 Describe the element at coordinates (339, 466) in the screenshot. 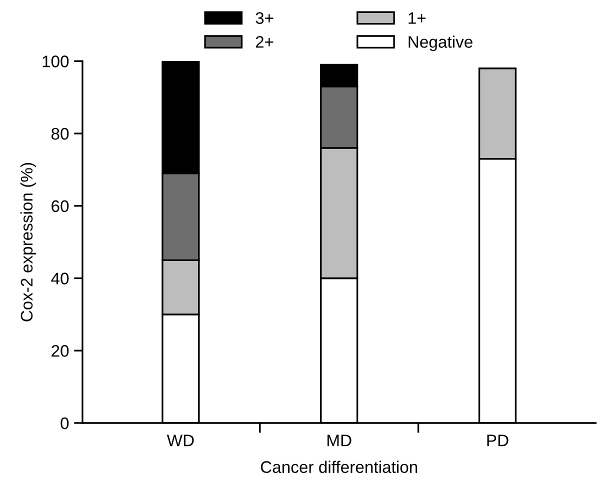

I see `x-axis-title: Cancer differentiation` at that location.